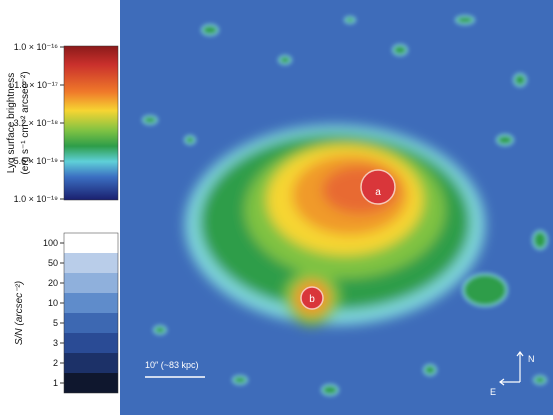 The height and width of the screenshot is (420, 553). Describe the element at coordinates (36, 199) in the screenshot. I see `sb-tick-label: 1.0 × 10⁻¹⁹` at that location.